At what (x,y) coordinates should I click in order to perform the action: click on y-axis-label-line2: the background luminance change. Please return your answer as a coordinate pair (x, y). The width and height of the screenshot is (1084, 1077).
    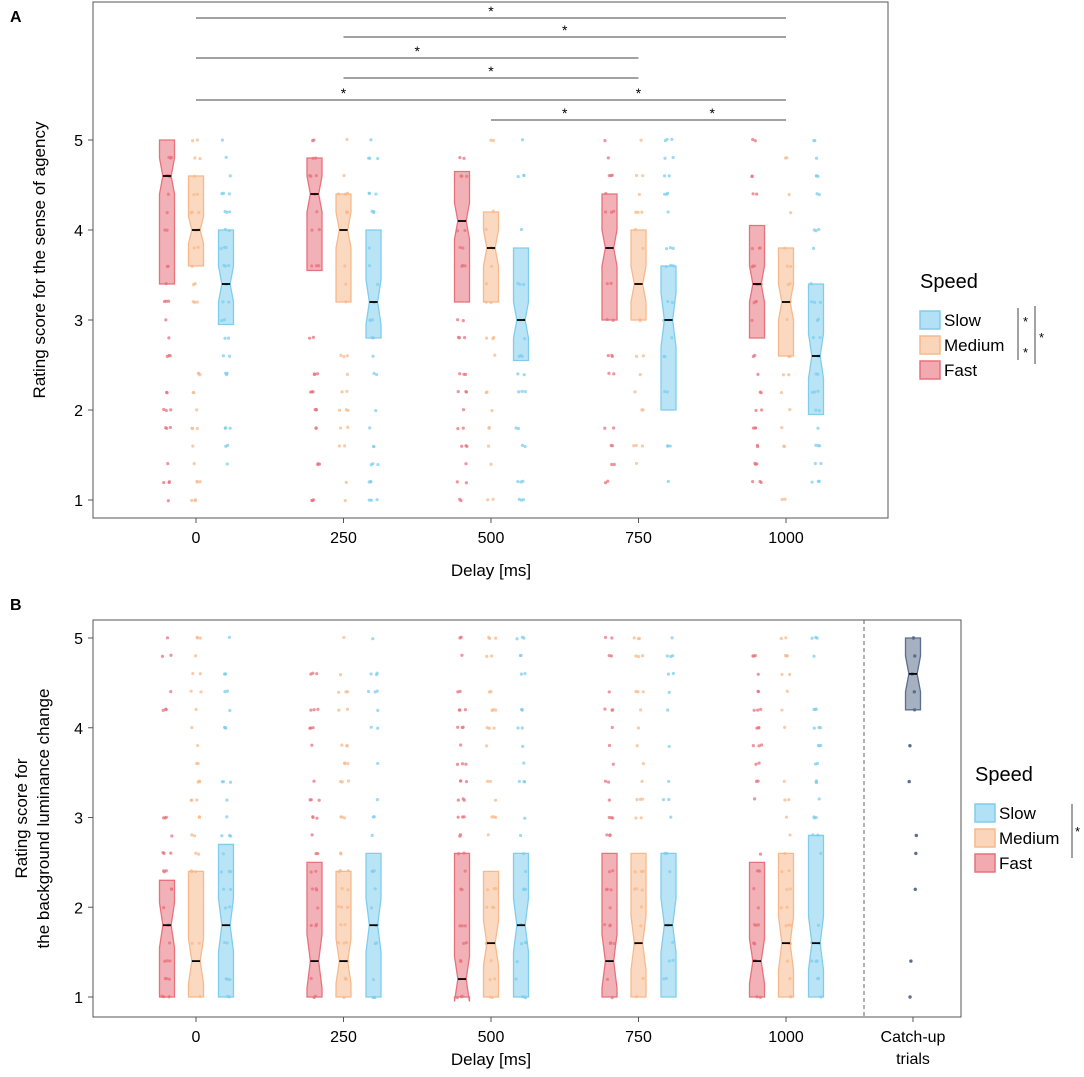
    Looking at the image, I should click on (43, 819).